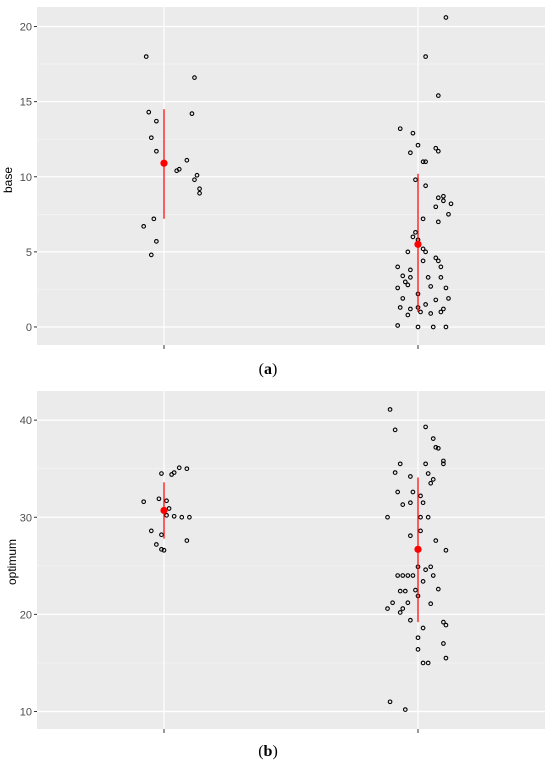 Image resolution: width=550 pixels, height=762 pixels. Describe the element at coordinates (26, 421) in the screenshot. I see `y-tick-label: 40` at that location.